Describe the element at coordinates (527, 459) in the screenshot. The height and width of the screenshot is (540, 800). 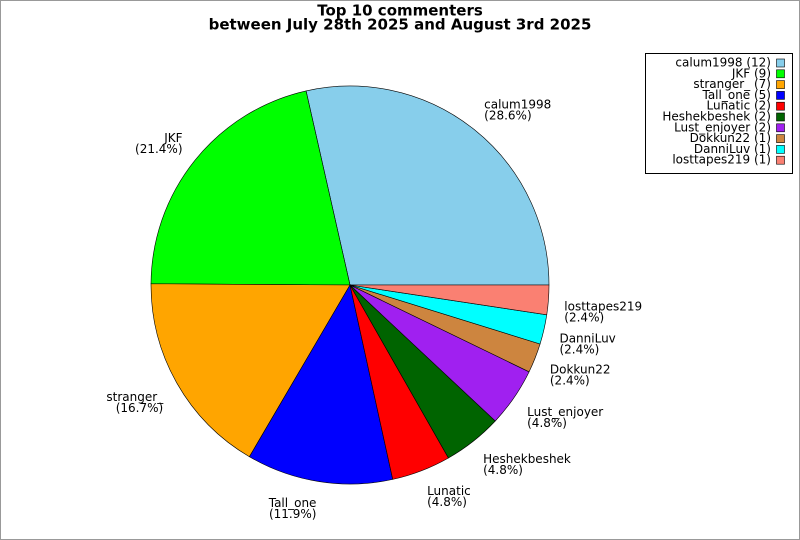
I see `slice-label: Heshekbeshek` at that location.